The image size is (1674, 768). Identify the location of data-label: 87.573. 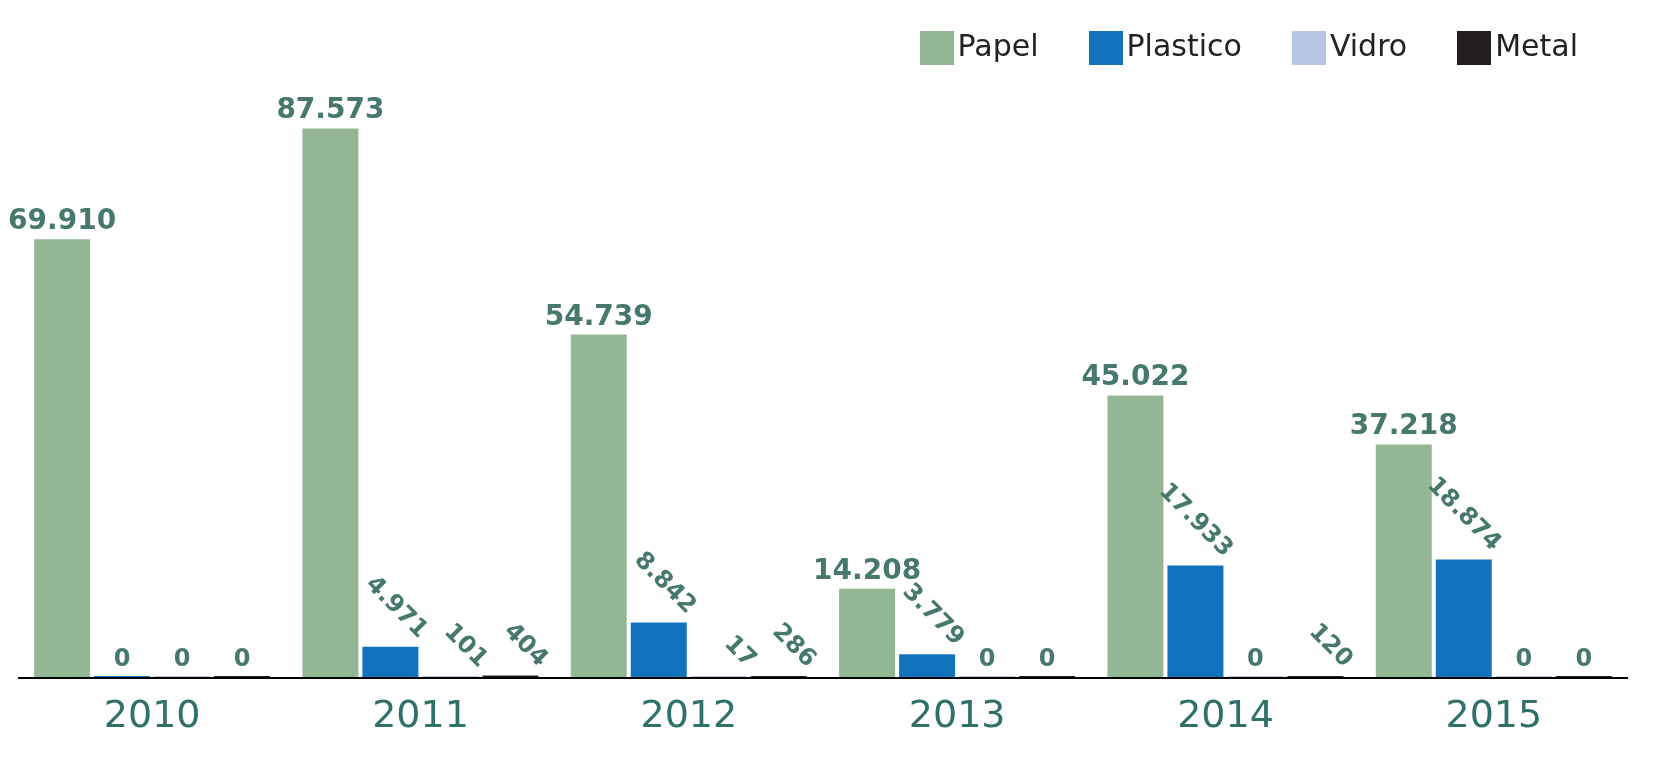
(330, 109).